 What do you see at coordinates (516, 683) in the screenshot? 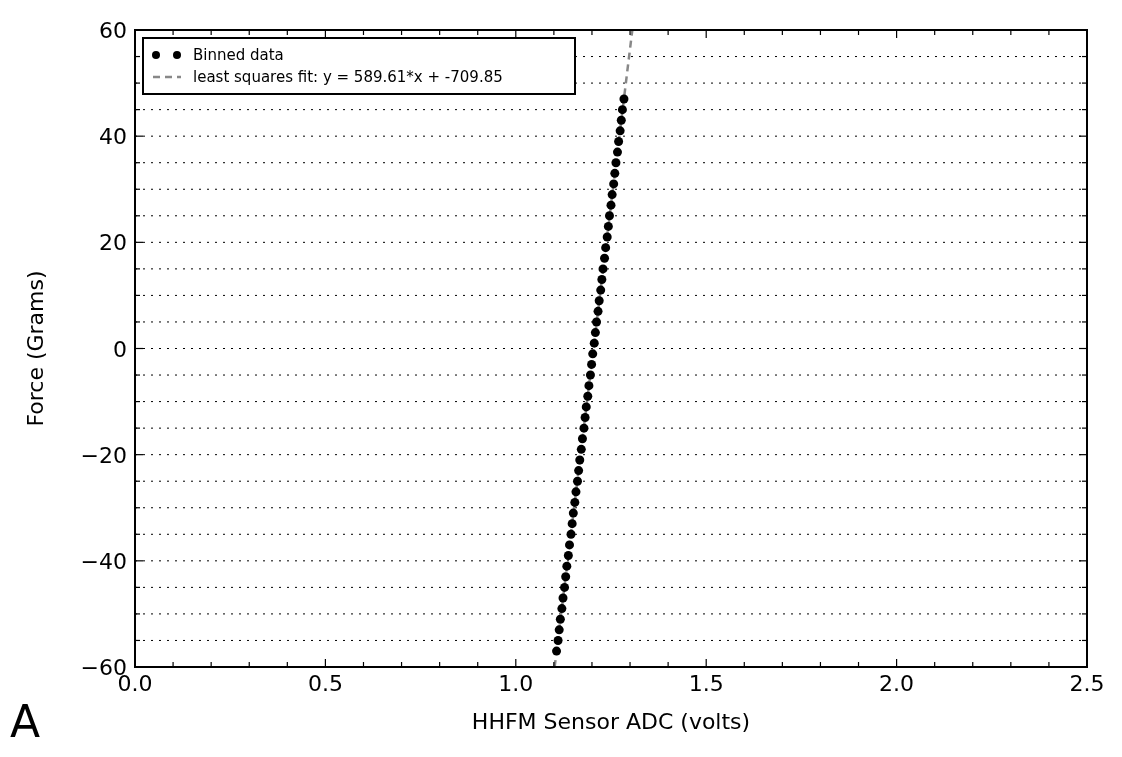
I see `x-tick-label: 1.0` at bounding box center [516, 683].